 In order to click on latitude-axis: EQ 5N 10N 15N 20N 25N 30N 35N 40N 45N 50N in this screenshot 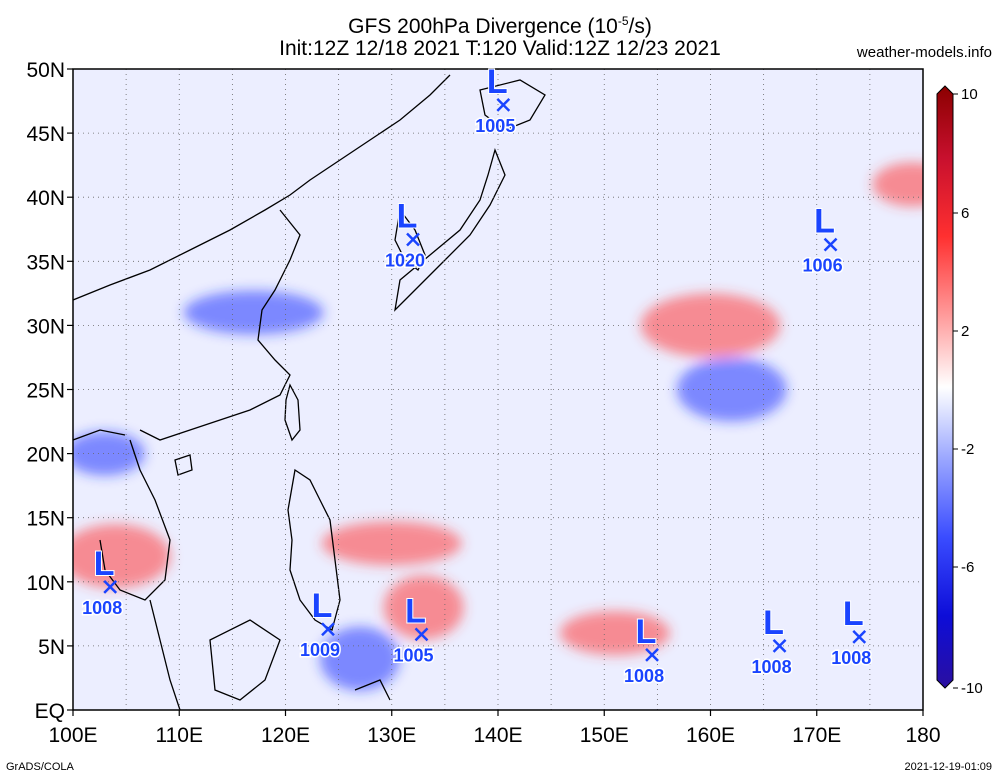, I will do `click(49, 391)`.